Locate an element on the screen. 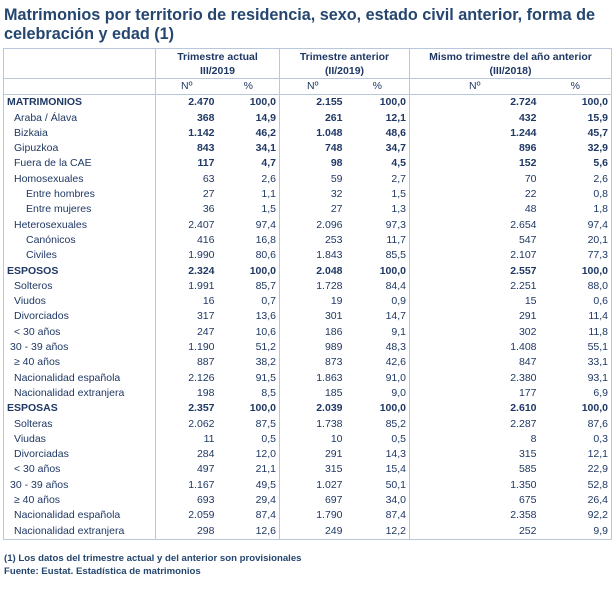  row-label: Divorciados is located at coordinates (41, 316).